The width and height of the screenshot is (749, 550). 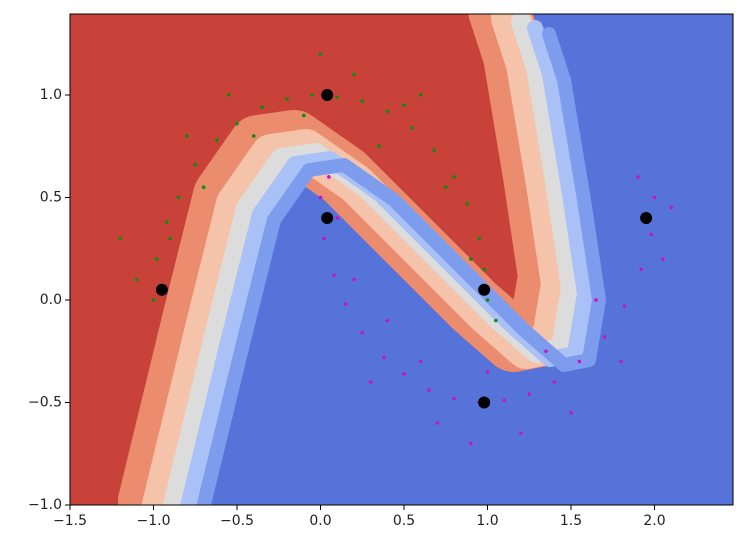 I want to click on x-tick-label: −0.5, so click(x=237, y=521).